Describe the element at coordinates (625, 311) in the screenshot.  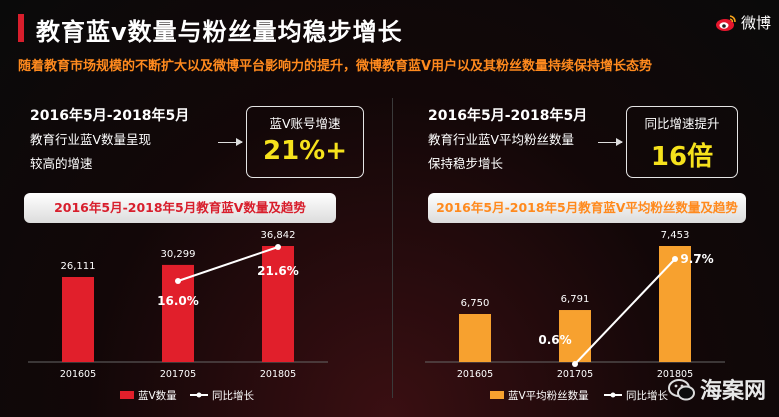
I see `chart-1-growth-line` at that location.